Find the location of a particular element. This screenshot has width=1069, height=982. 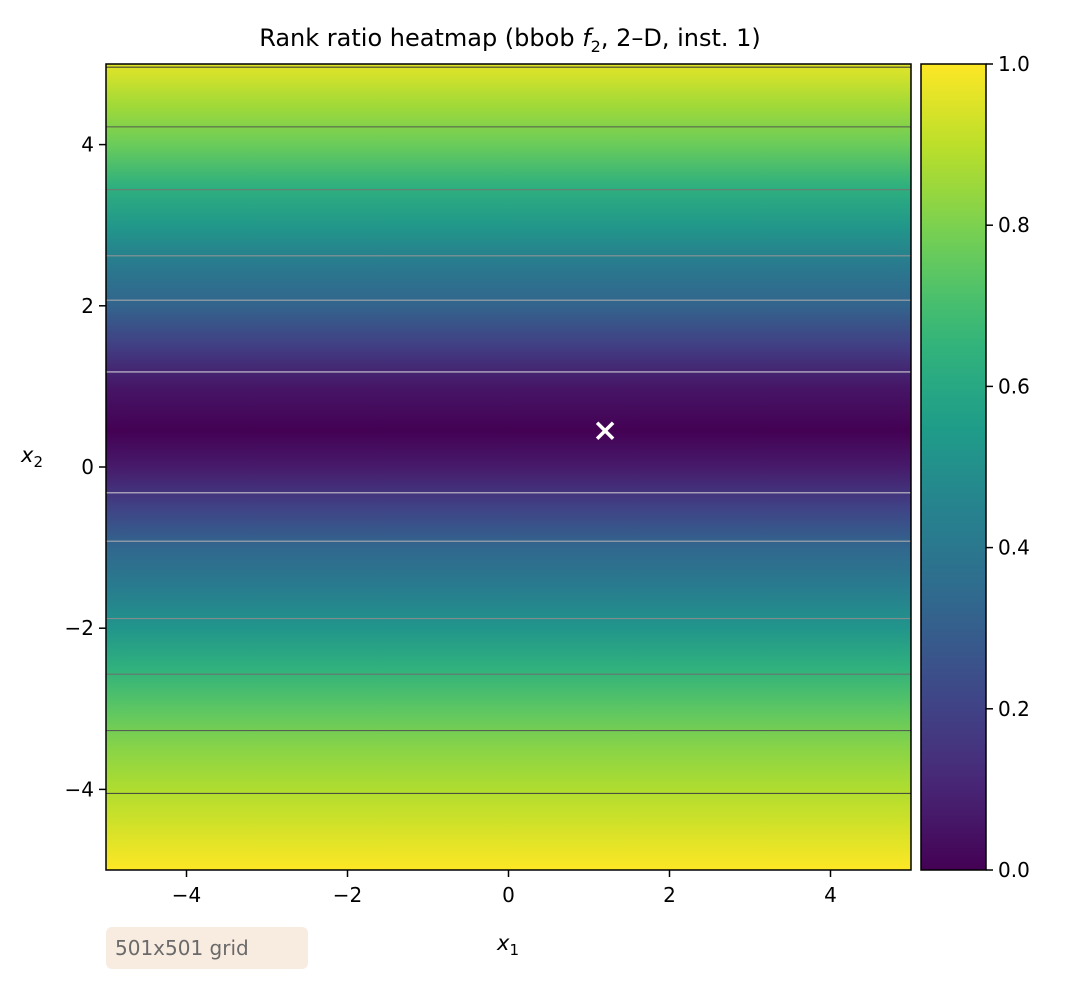

x-tick-label: 2 is located at coordinates (669, 895).